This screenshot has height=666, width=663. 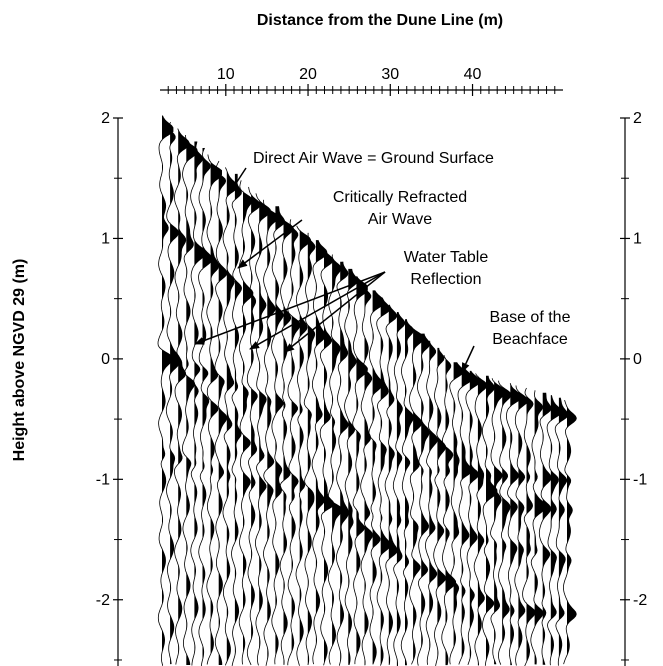 I want to click on y-axis-label: Height above NGVD 29 (m), so click(x=19, y=360).